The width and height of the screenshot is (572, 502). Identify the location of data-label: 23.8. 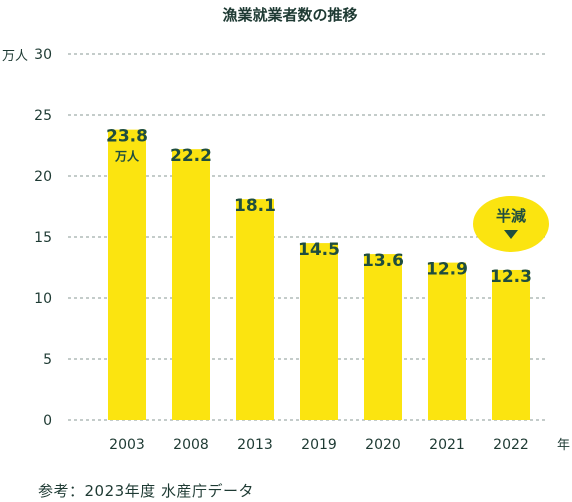
(127, 137).